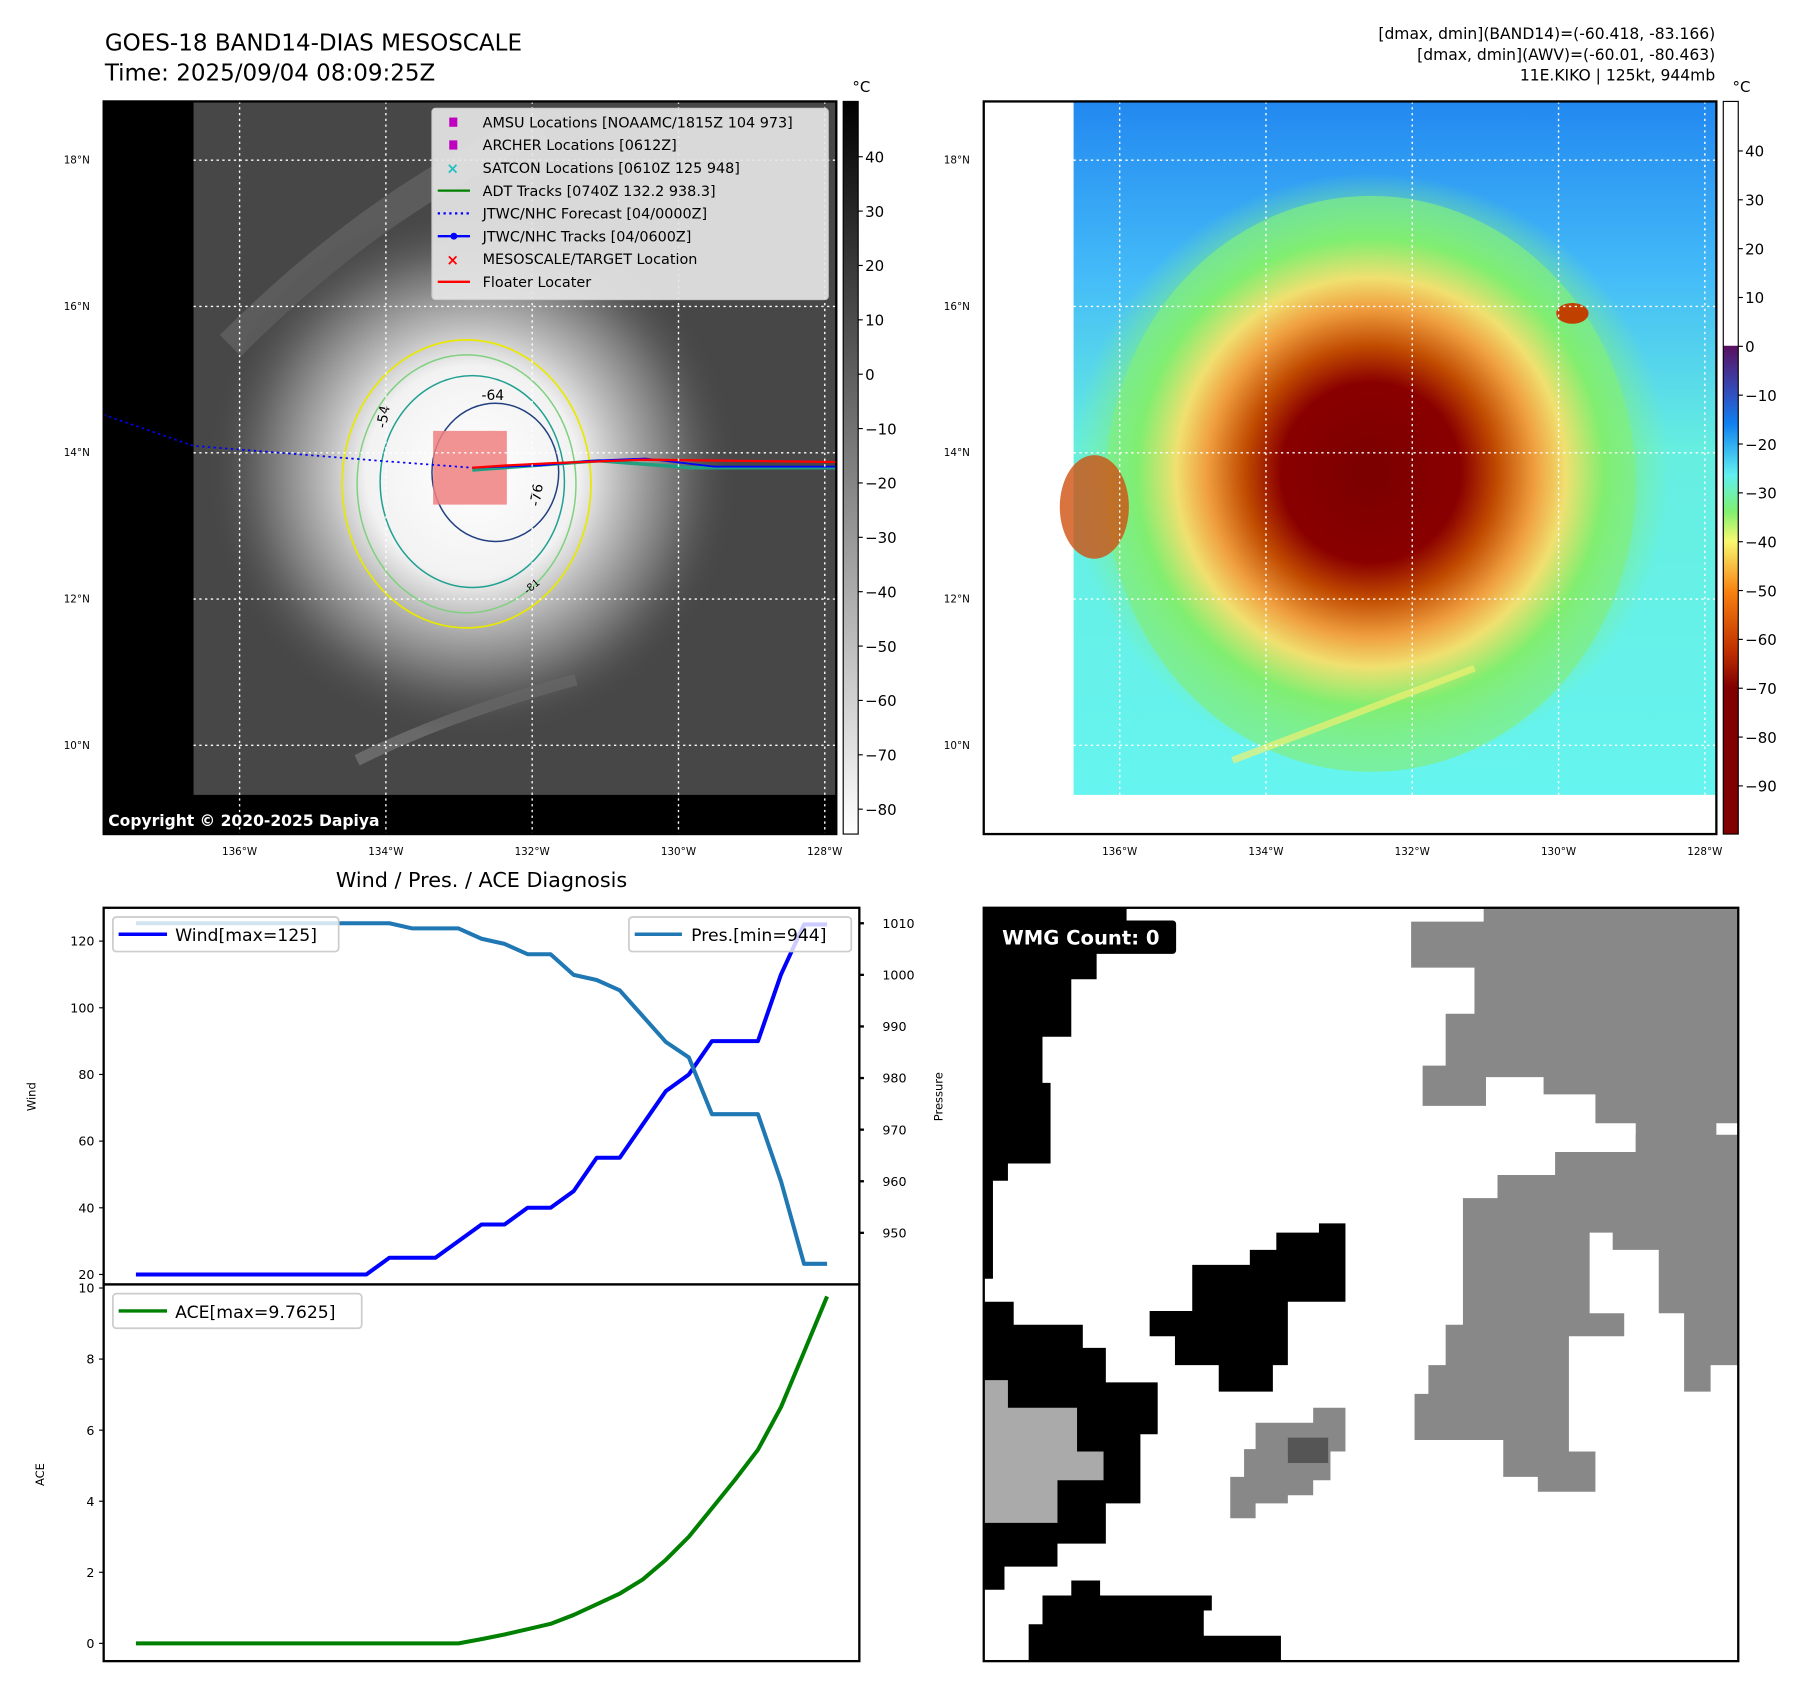 This screenshot has height=1690, width=1797. I want to click on y-tick-label: 100, so click(82, 1007).